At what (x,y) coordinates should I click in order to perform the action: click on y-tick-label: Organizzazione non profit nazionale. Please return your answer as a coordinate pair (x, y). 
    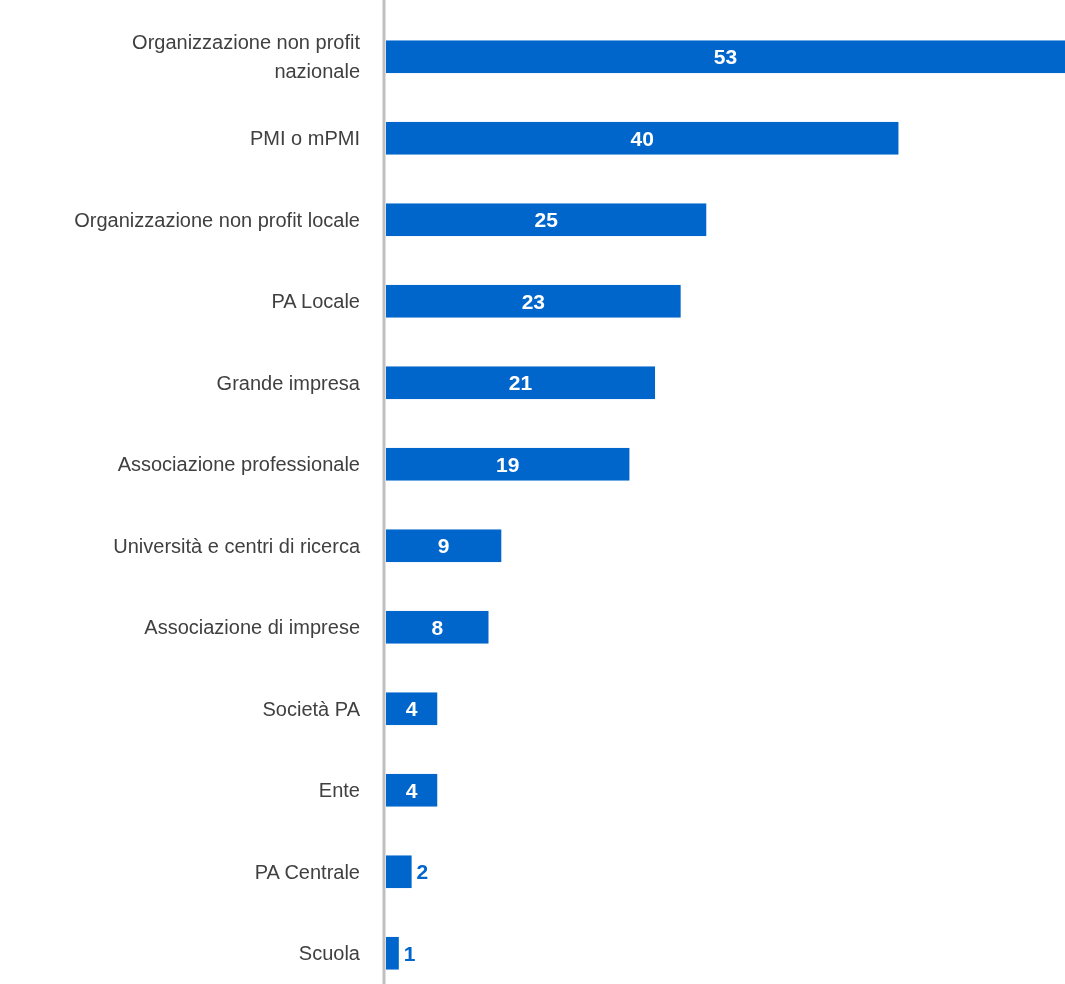
    Looking at the image, I should click on (246, 57).